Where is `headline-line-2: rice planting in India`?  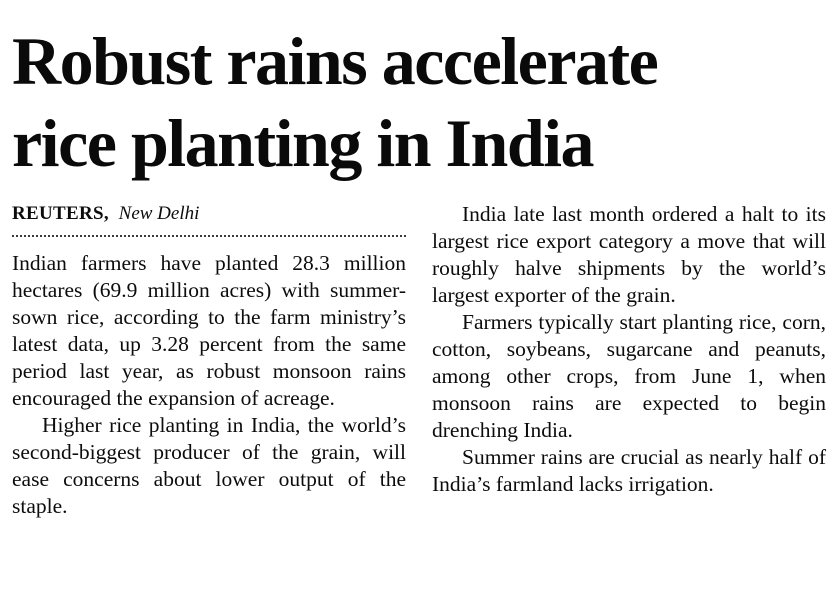 headline-line-2: rice planting in India is located at coordinates (303, 143).